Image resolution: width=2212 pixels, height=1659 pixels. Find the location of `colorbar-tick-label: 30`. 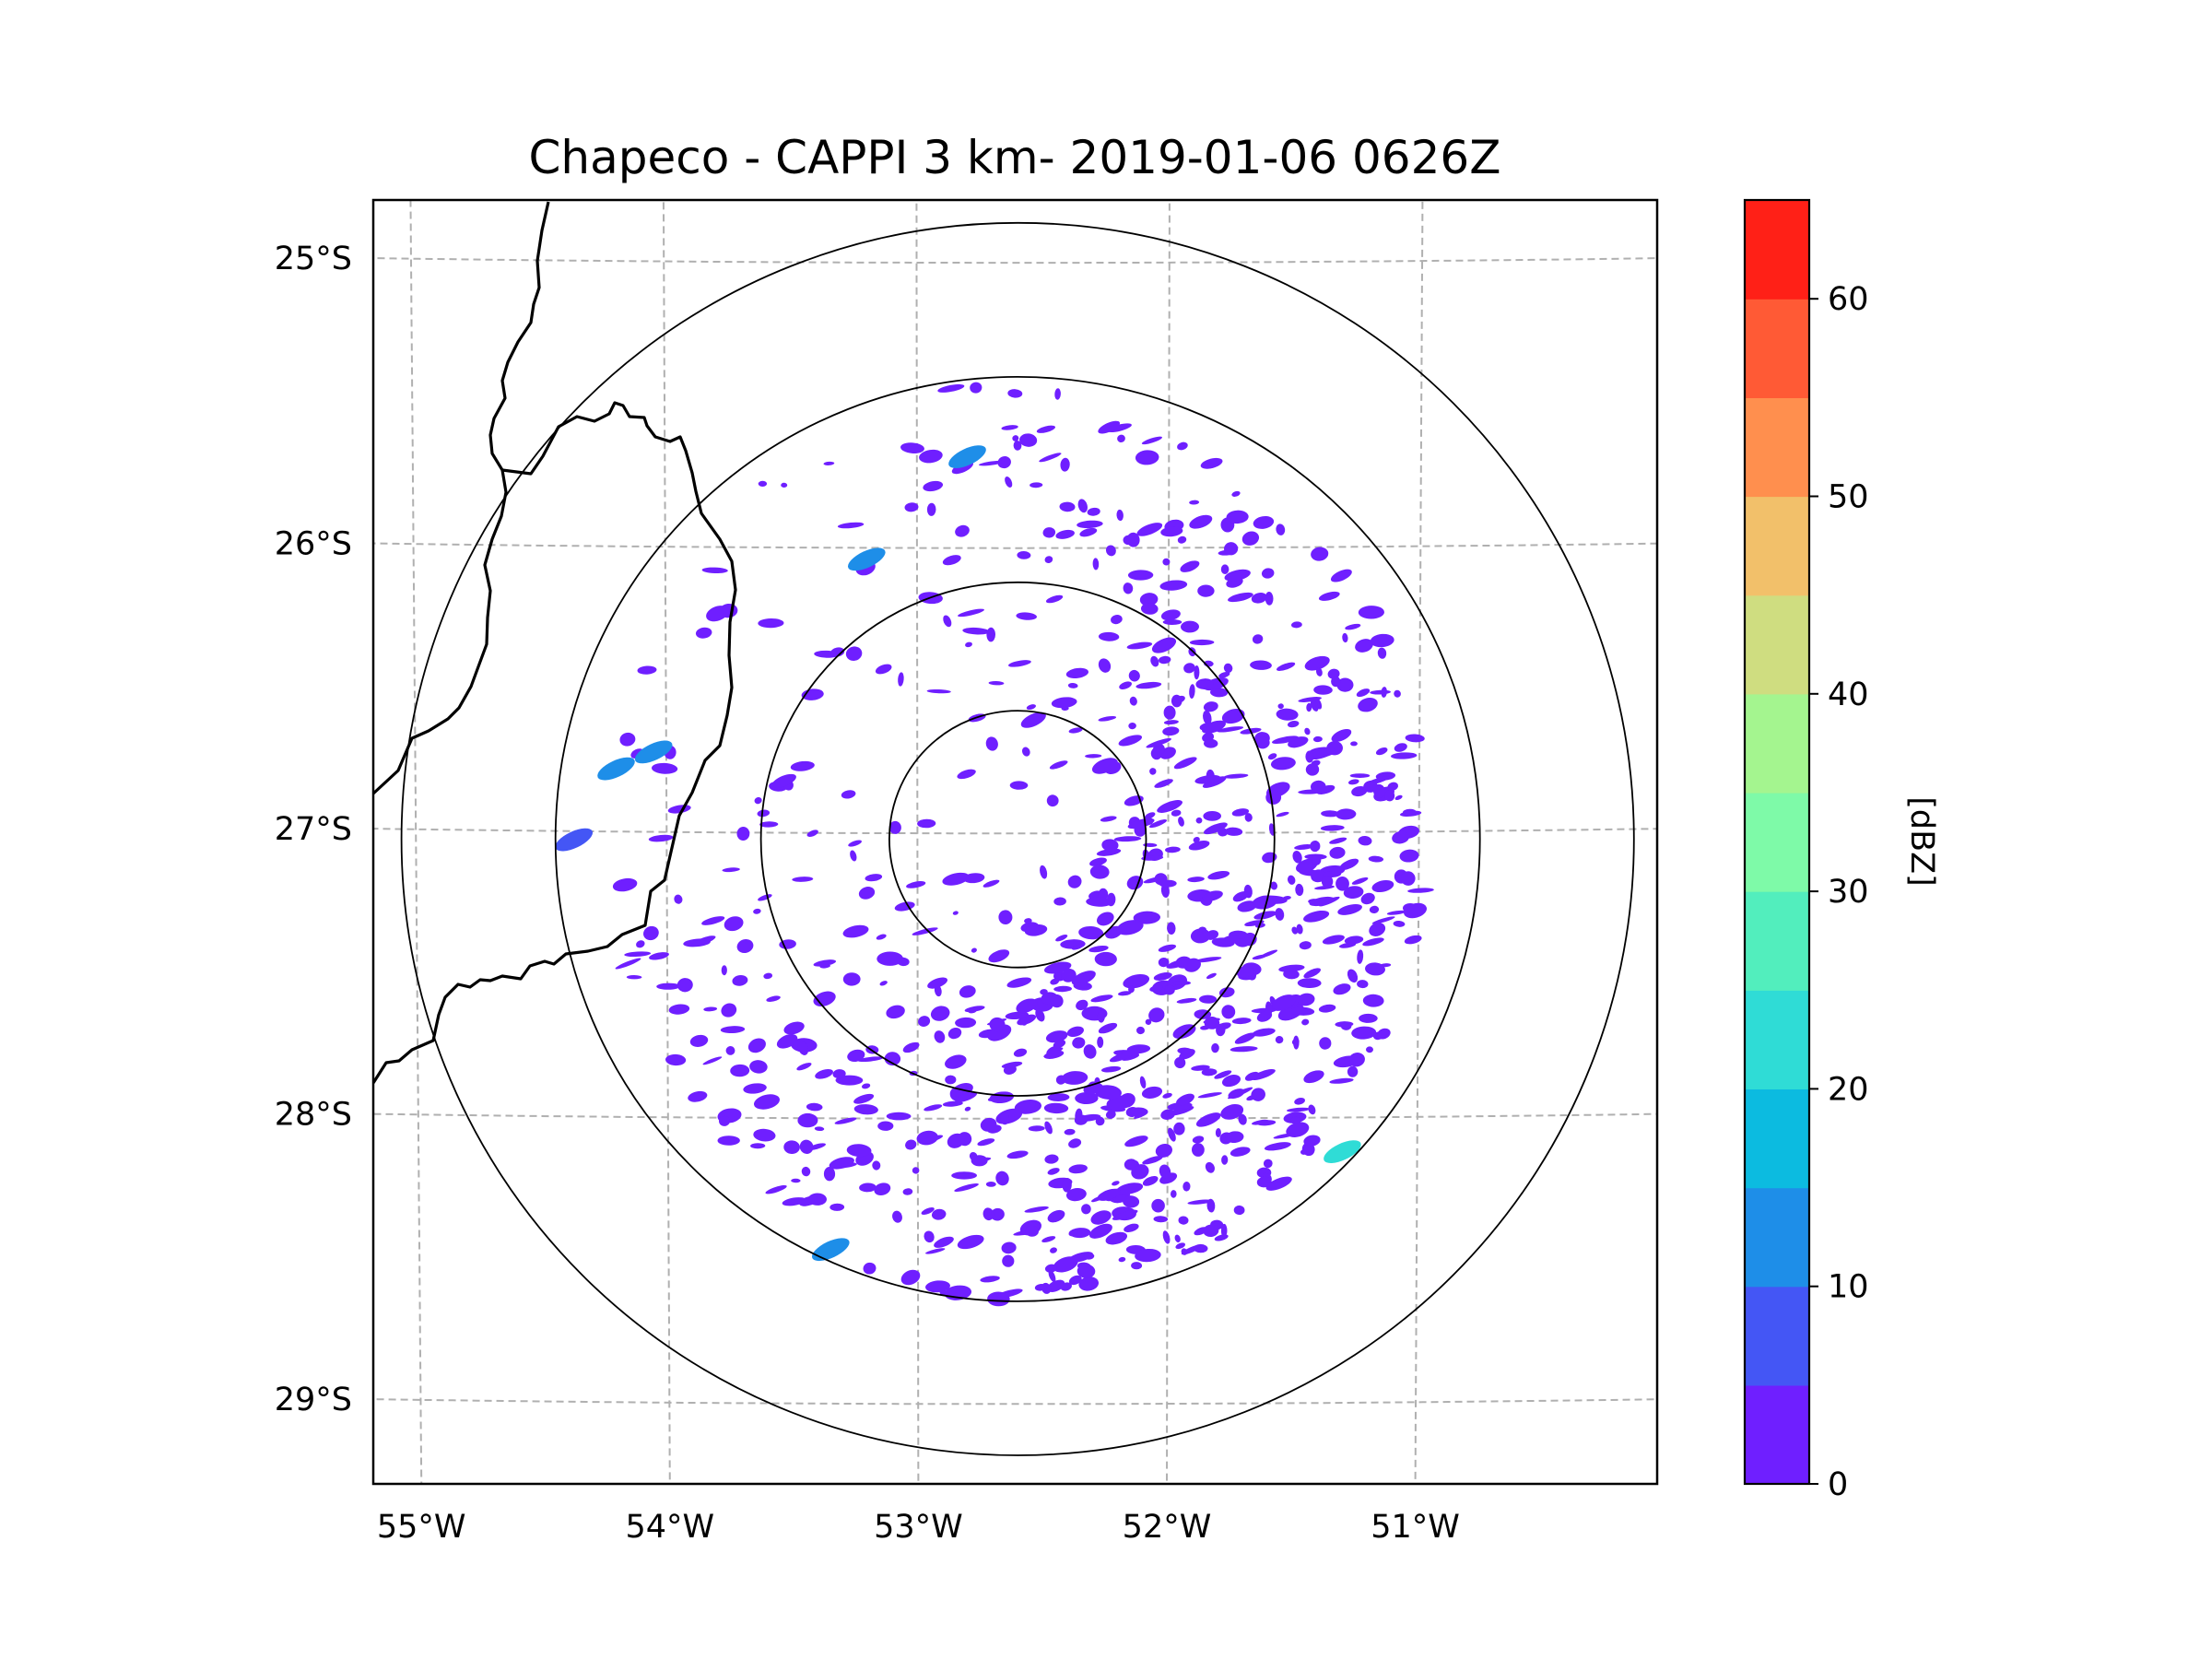

colorbar-tick-label: 30 is located at coordinates (1848, 892).